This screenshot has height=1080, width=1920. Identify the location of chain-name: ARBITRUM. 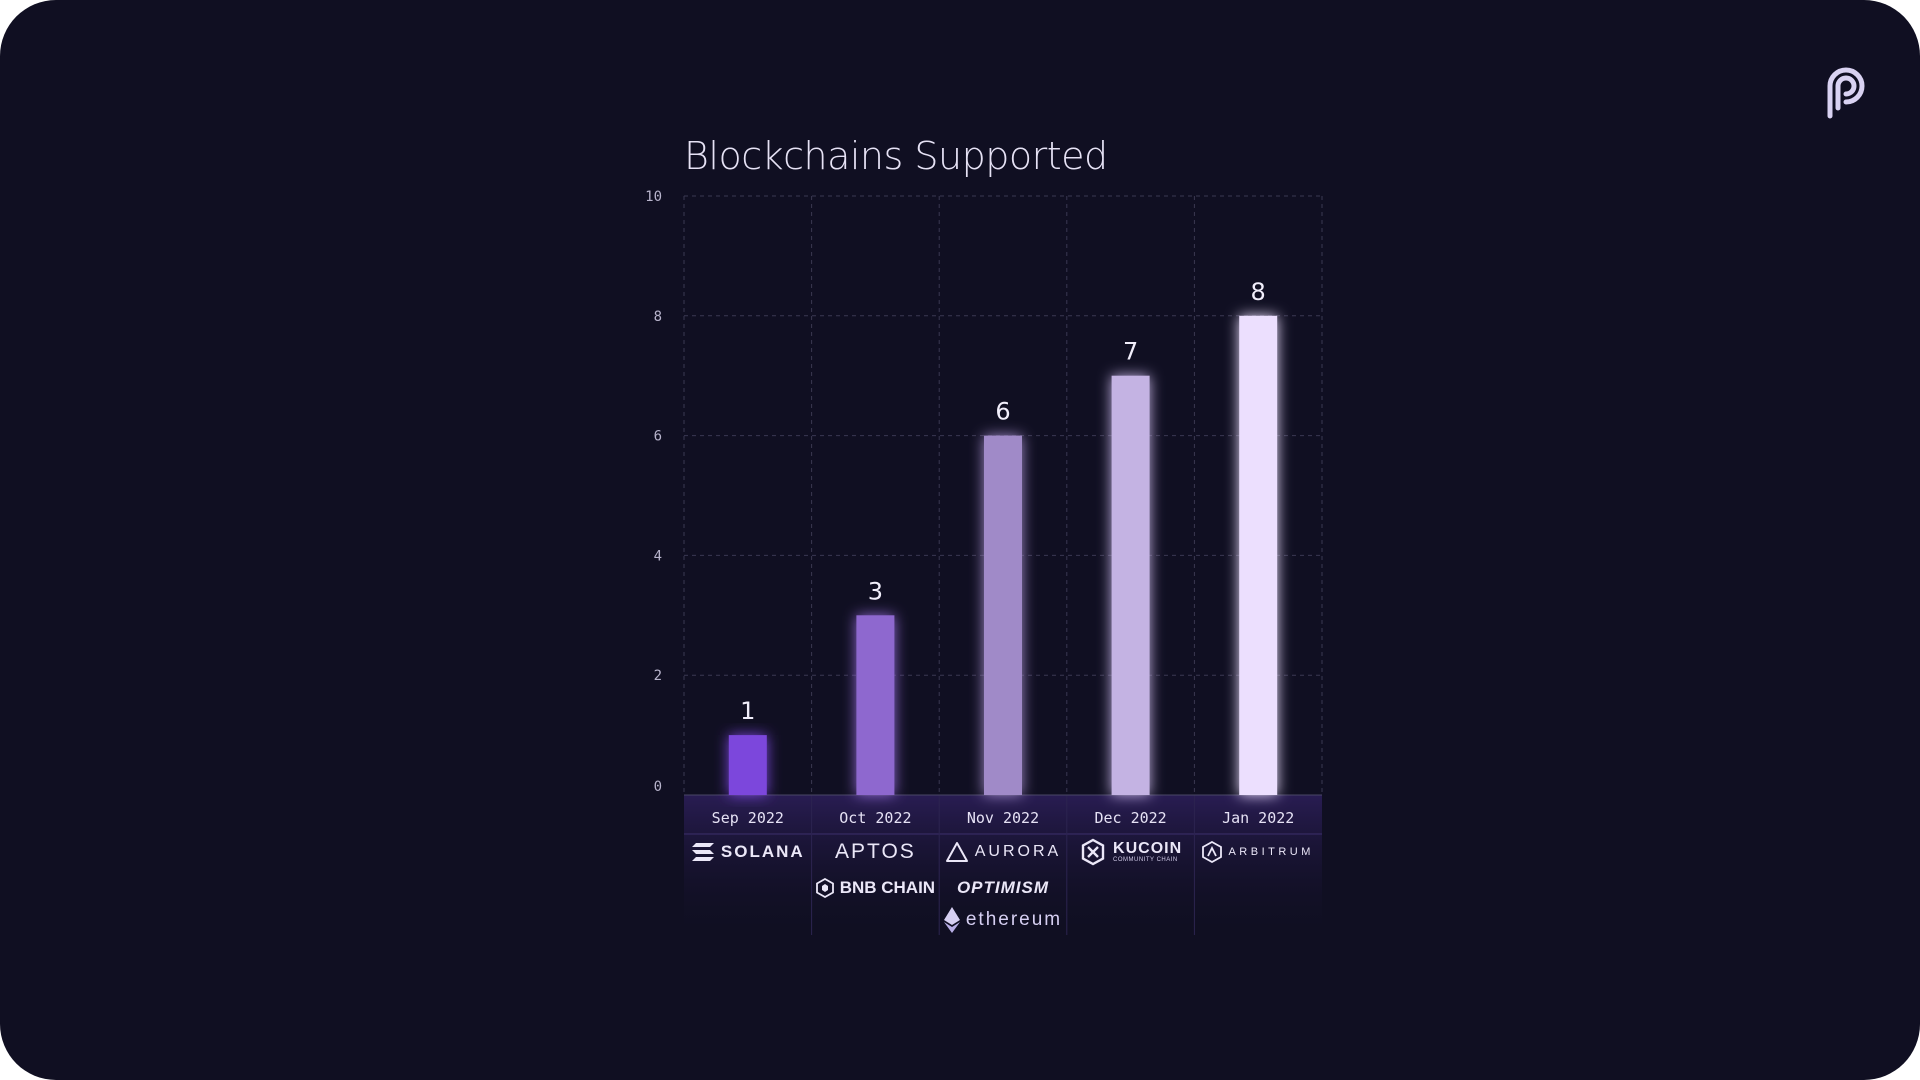
(1271, 852).